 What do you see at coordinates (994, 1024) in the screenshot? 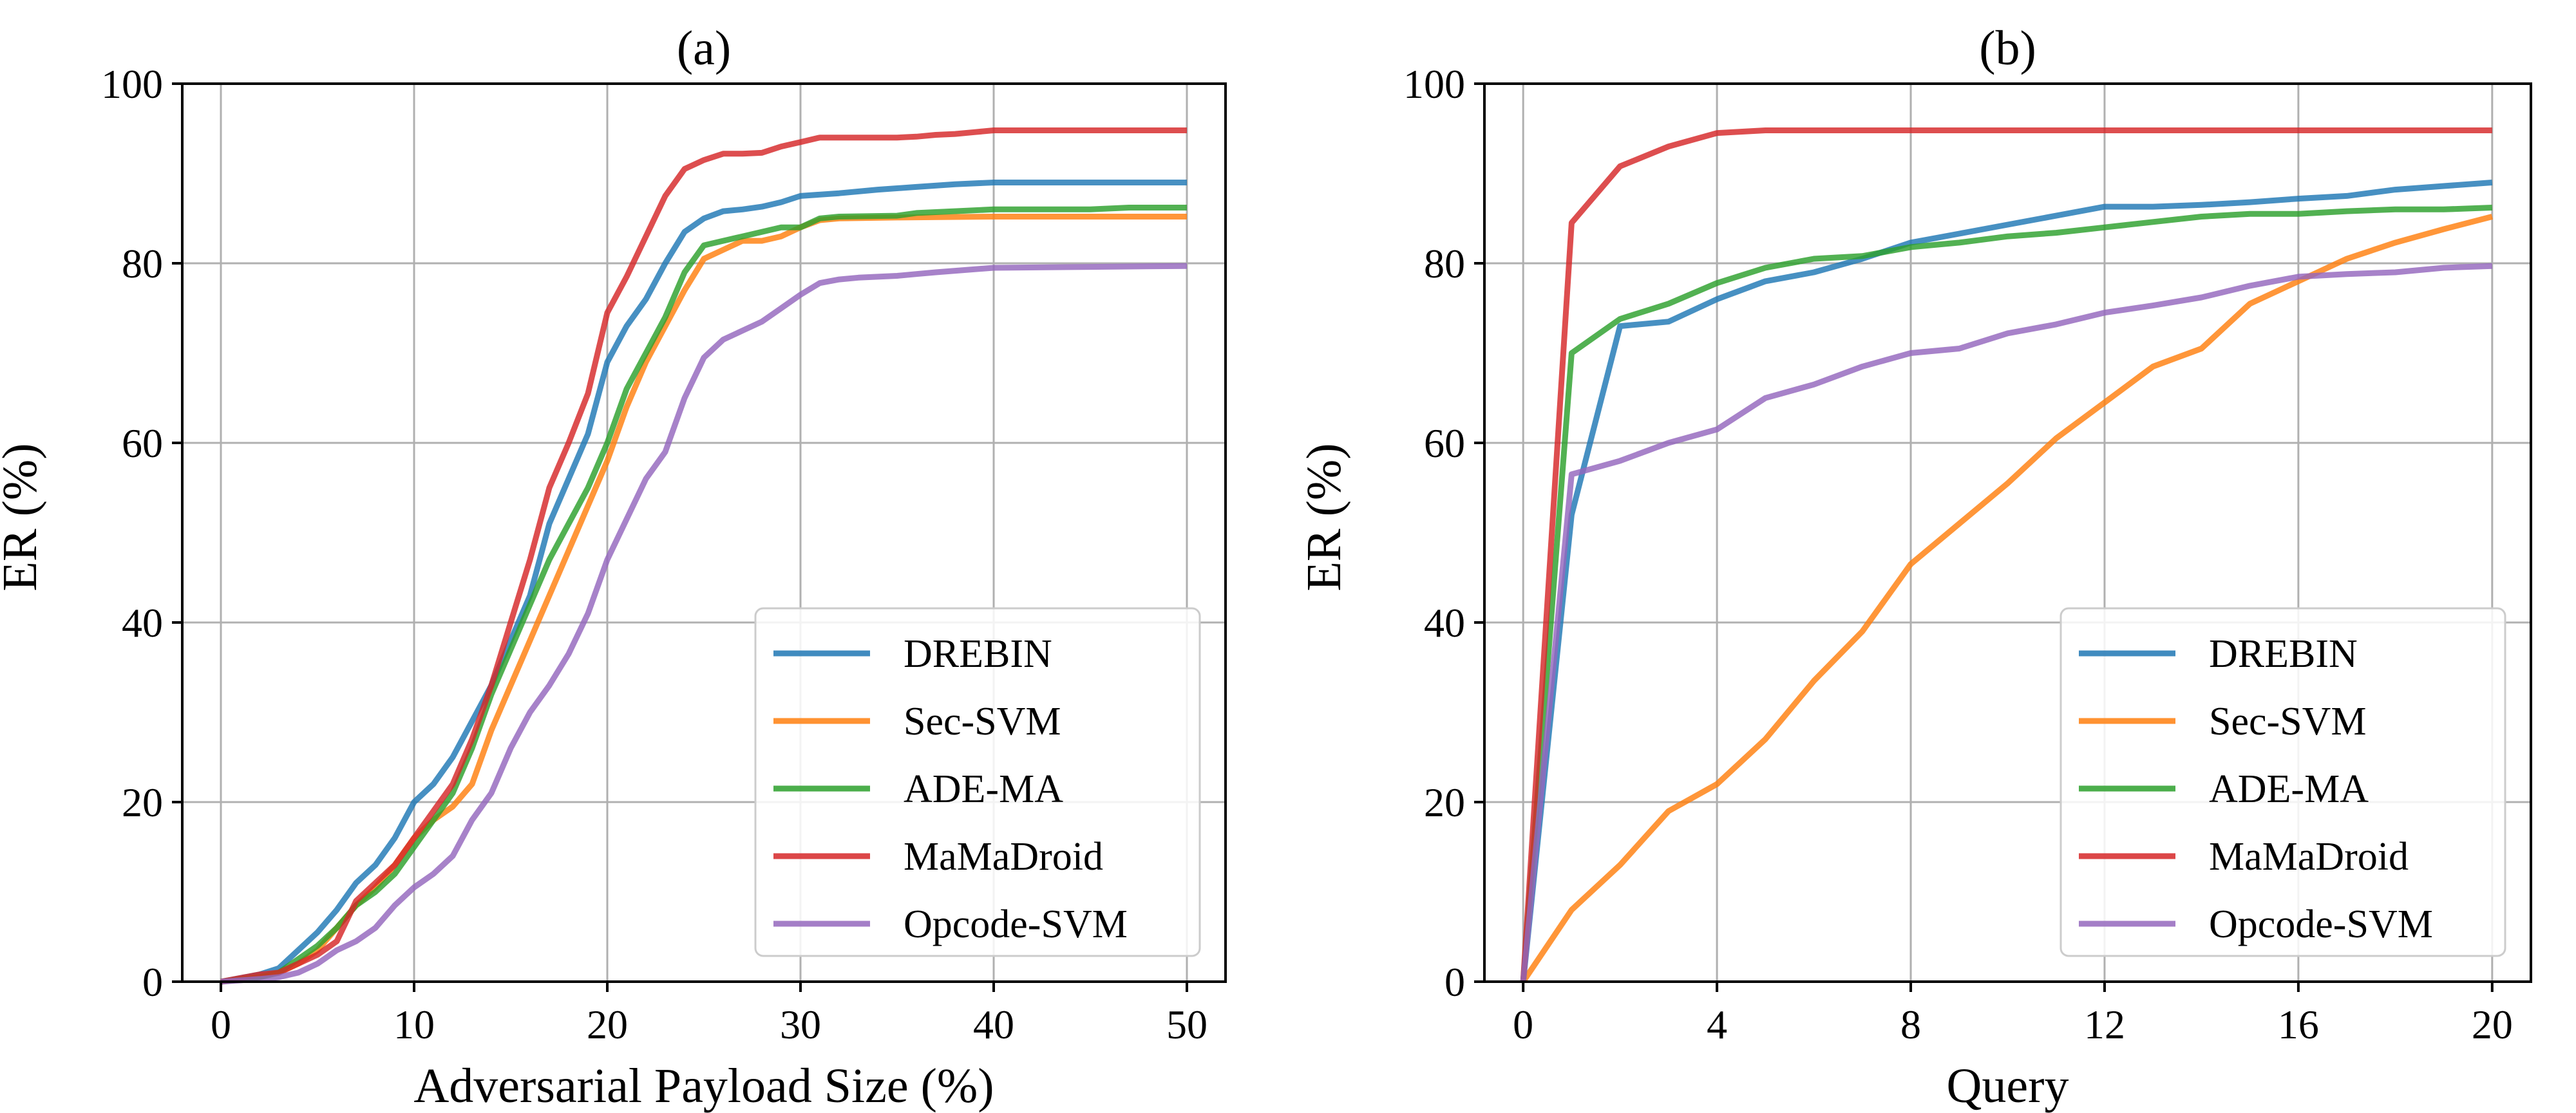
I see `x-tick-label: 40` at bounding box center [994, 1024].